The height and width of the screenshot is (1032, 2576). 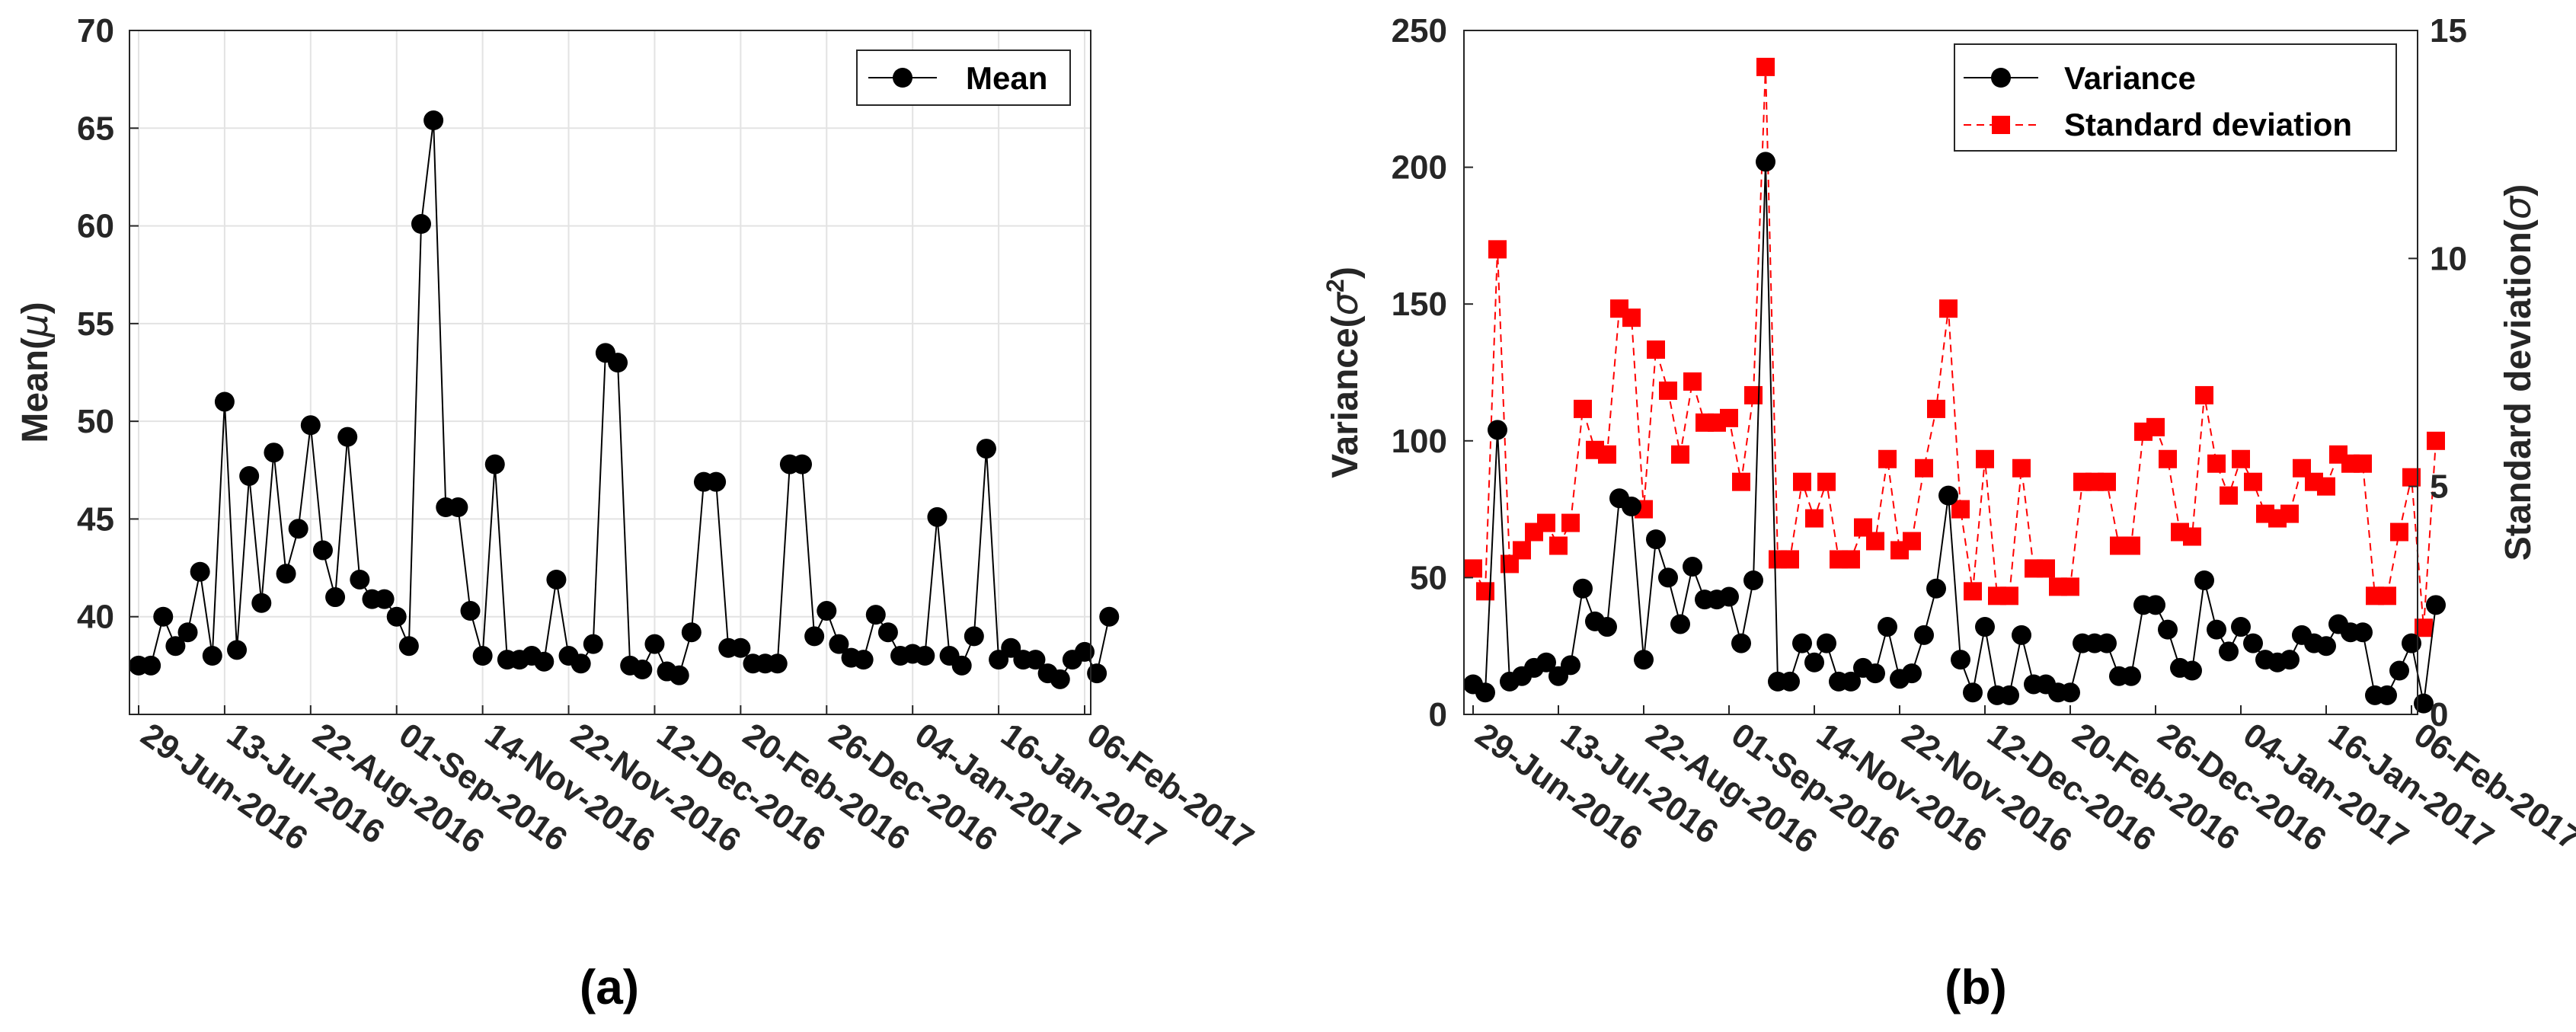 What do you see at coordinates (1007, 78) in the screenshot?
I see `panel-a-legend-label: Mean` at bounding box center [1007, 78].